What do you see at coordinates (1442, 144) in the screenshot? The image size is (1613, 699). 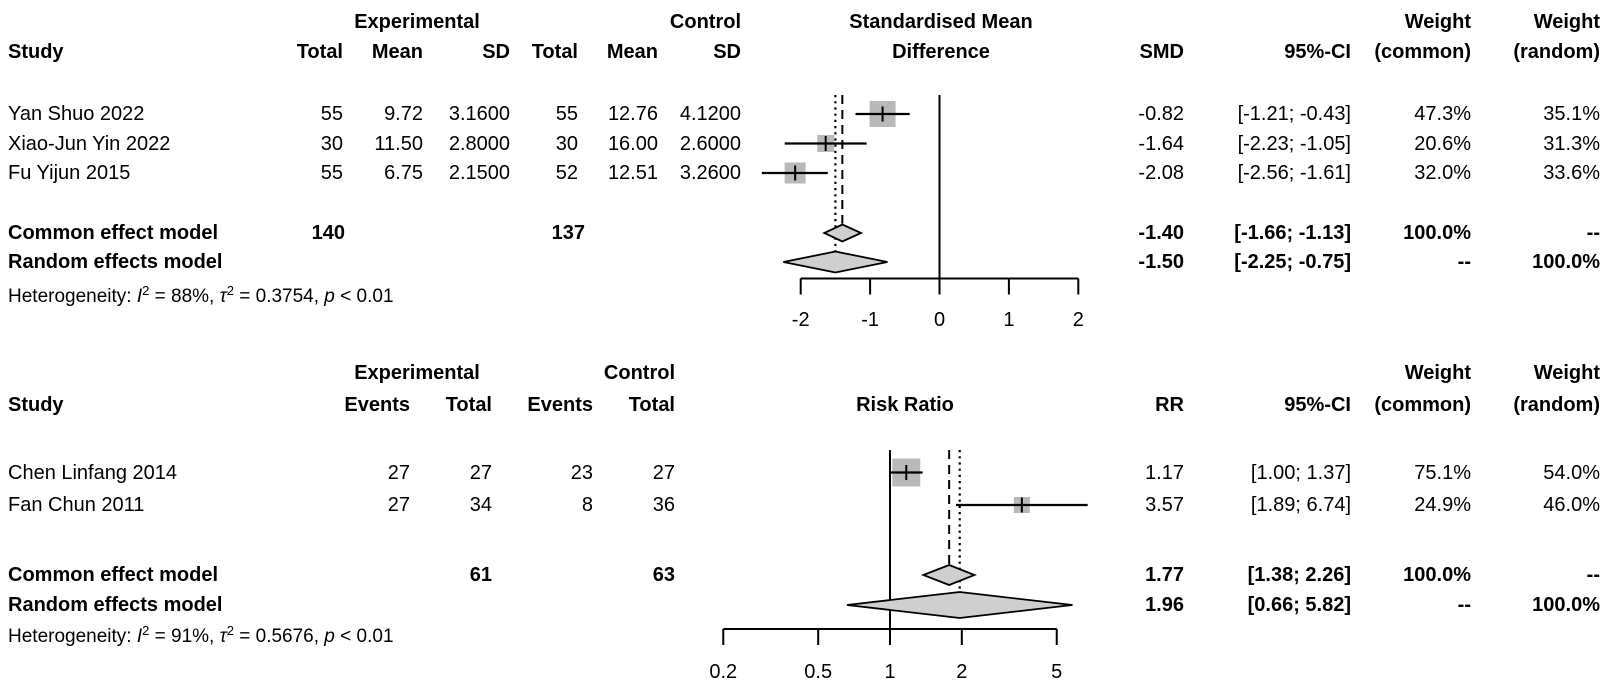 I see `cell-weight-common: 20.6%` at bounding box center [1442, 144].